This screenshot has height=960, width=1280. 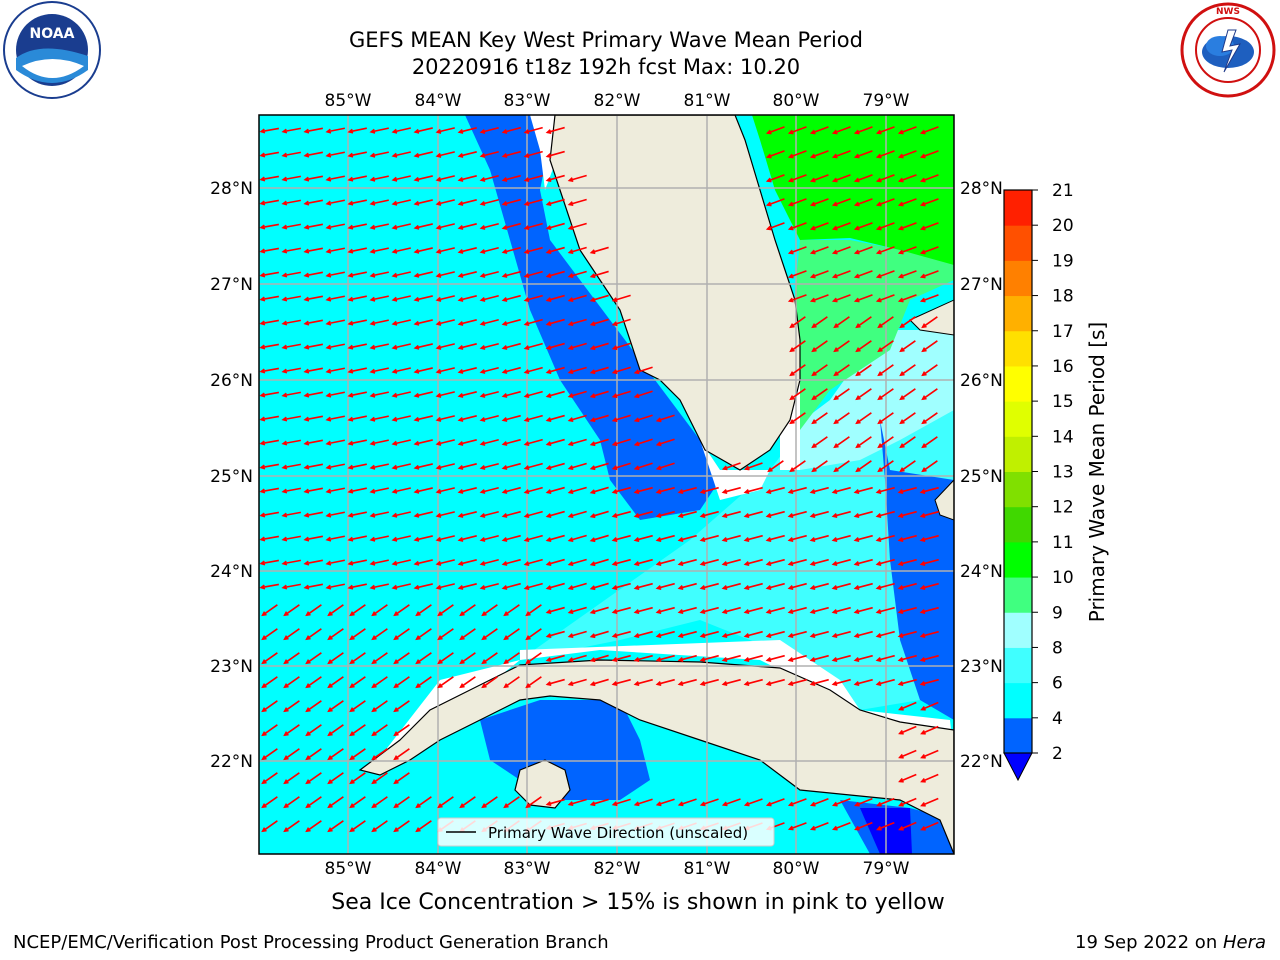 What do you see at coordinates (231, 475) in the screenshot?
I see `latitude-labels-left: 28°N 27°N 26°N 25°N 24°N 23°N 22°N` at bounding box center [231, 475].